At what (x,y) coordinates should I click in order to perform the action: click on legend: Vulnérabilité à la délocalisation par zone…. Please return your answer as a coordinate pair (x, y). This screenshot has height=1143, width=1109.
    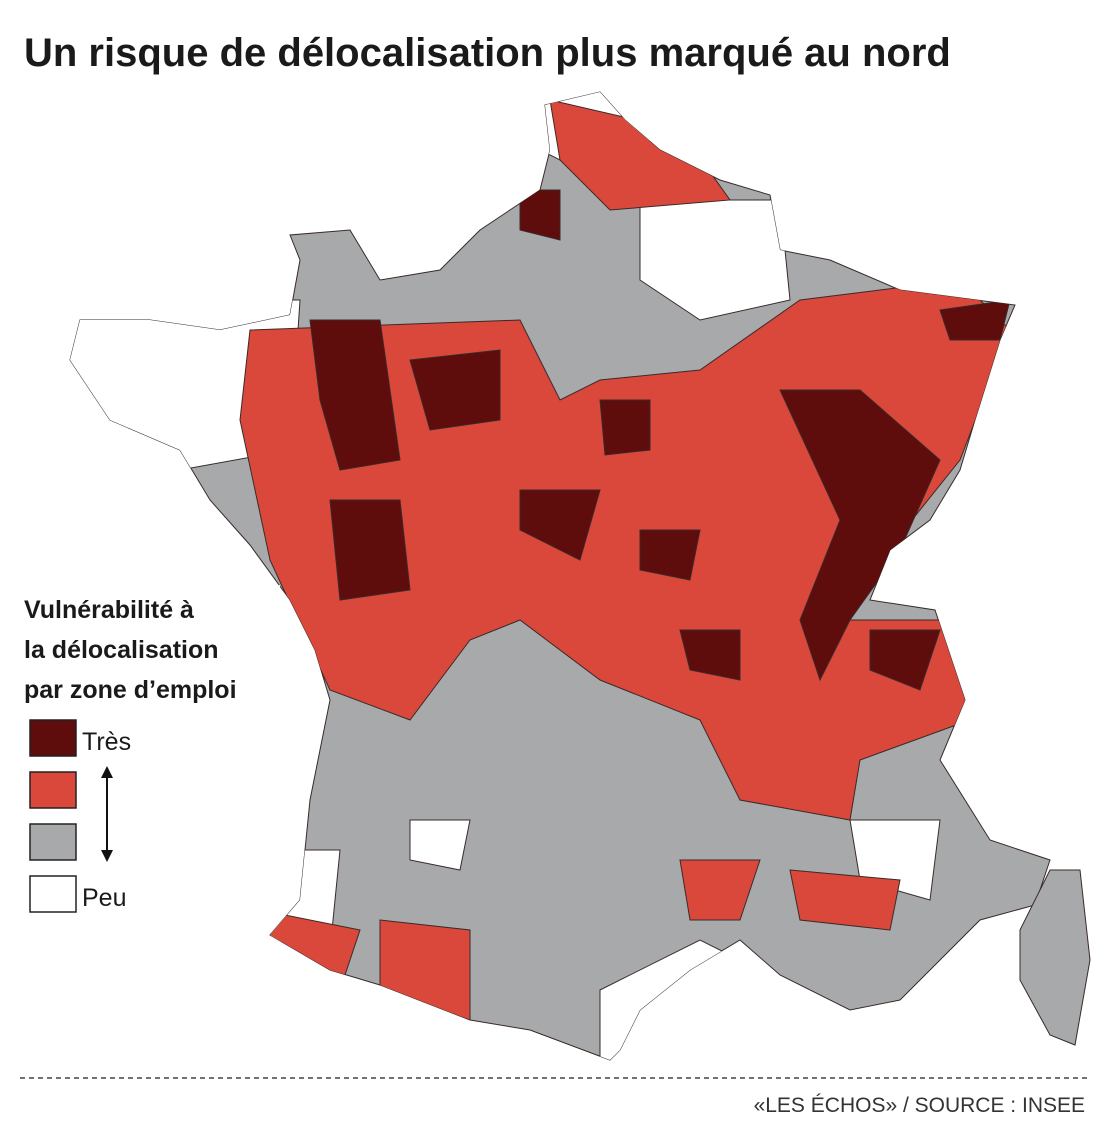
    Looking at the image, I should click on (150, 750).